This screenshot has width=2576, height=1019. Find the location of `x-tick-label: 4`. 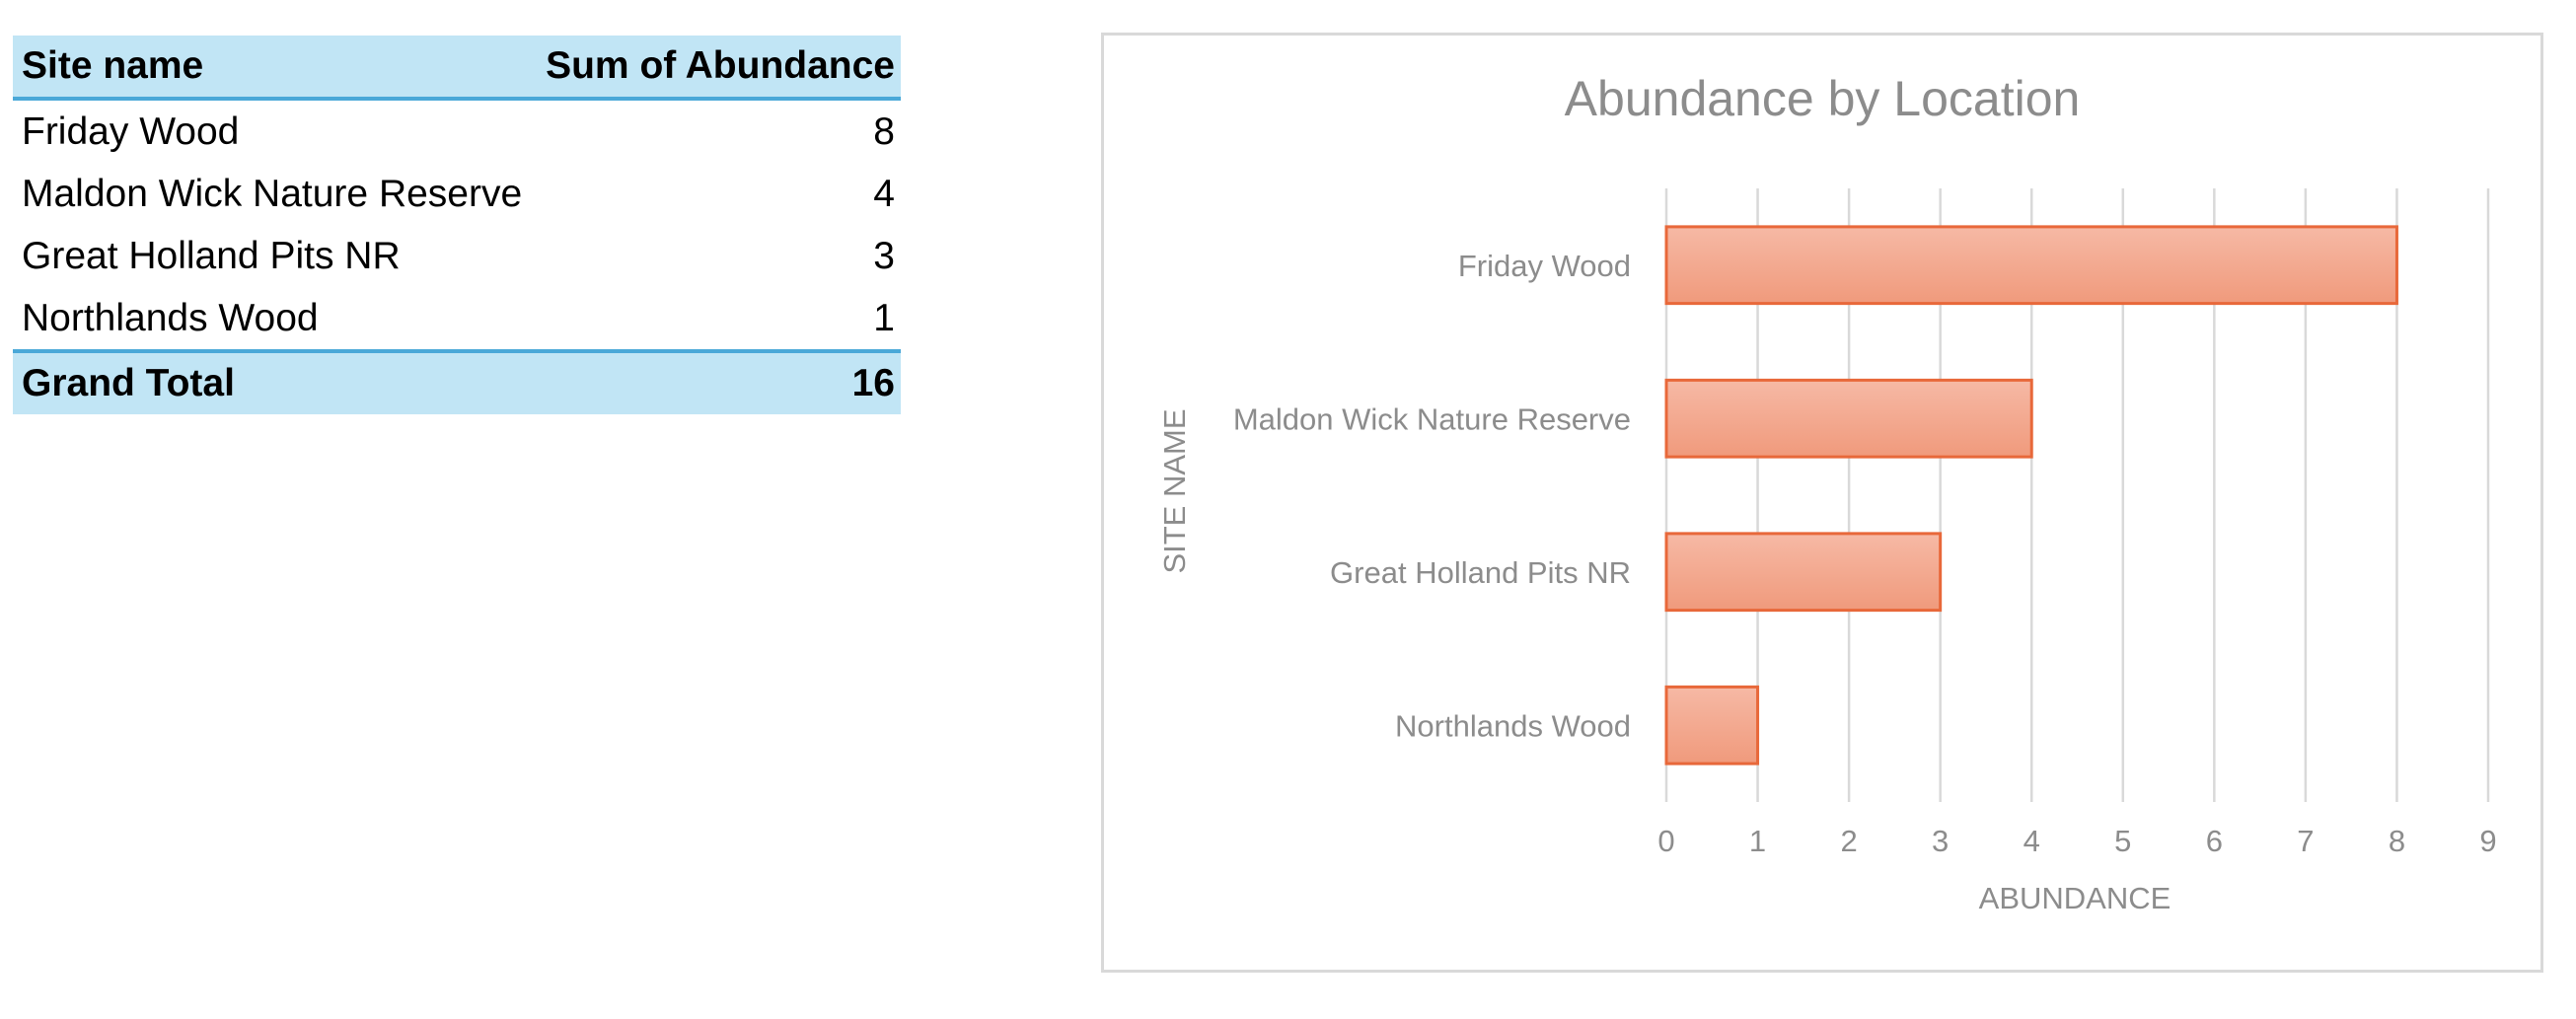

x-tick-label: 4 is located at coordinates (2032, 841).